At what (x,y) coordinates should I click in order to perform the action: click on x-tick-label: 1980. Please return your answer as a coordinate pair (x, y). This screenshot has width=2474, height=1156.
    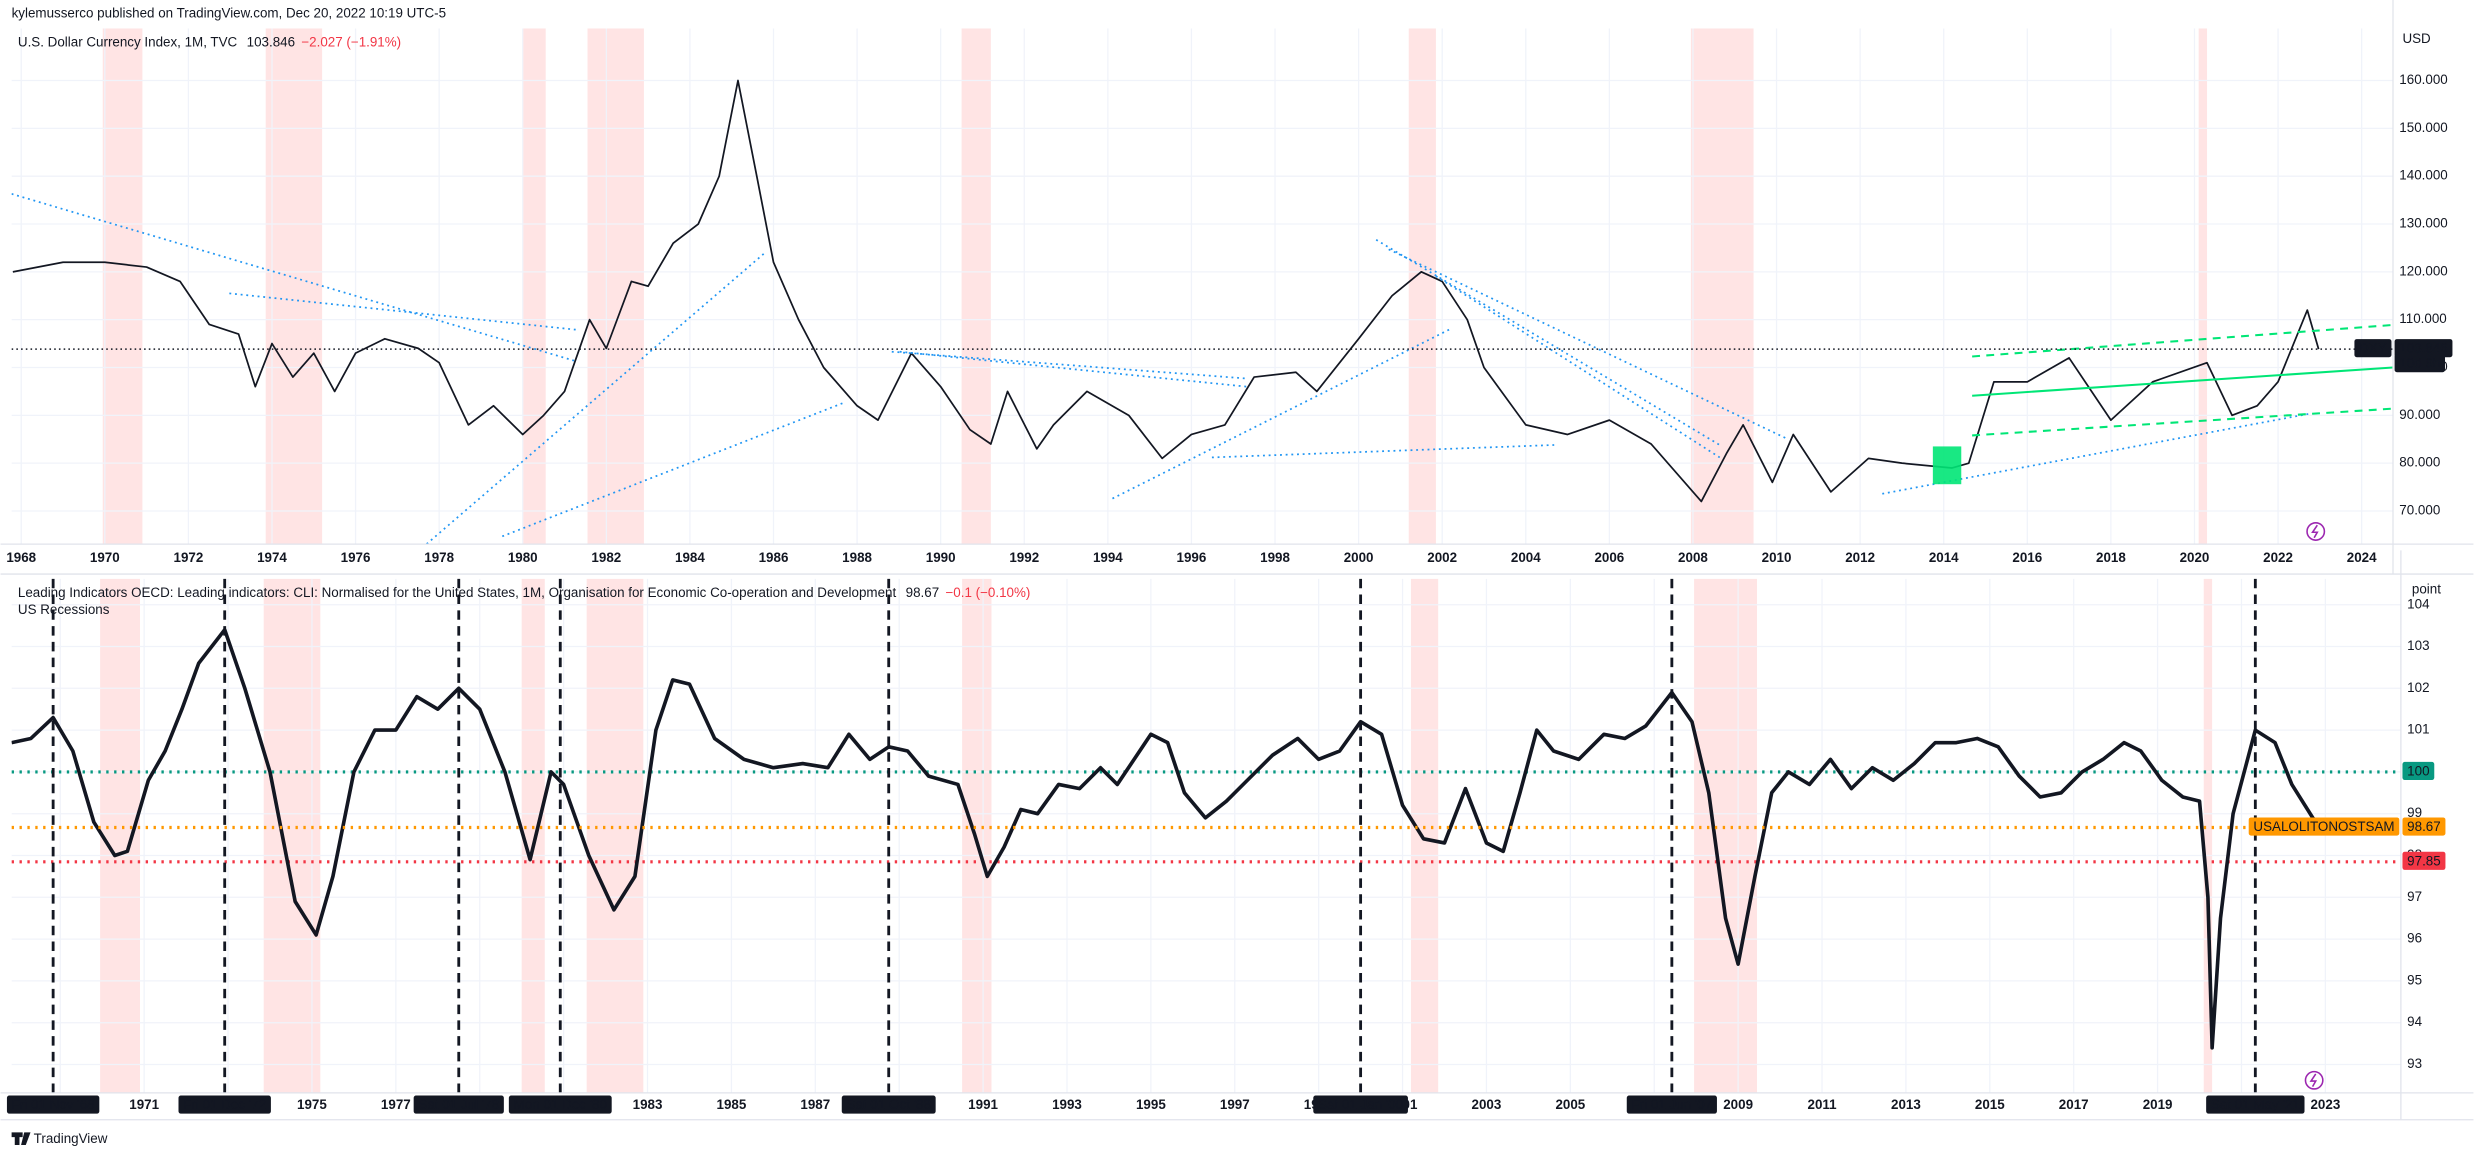
    Looking at the image, I should click on (523, 557).